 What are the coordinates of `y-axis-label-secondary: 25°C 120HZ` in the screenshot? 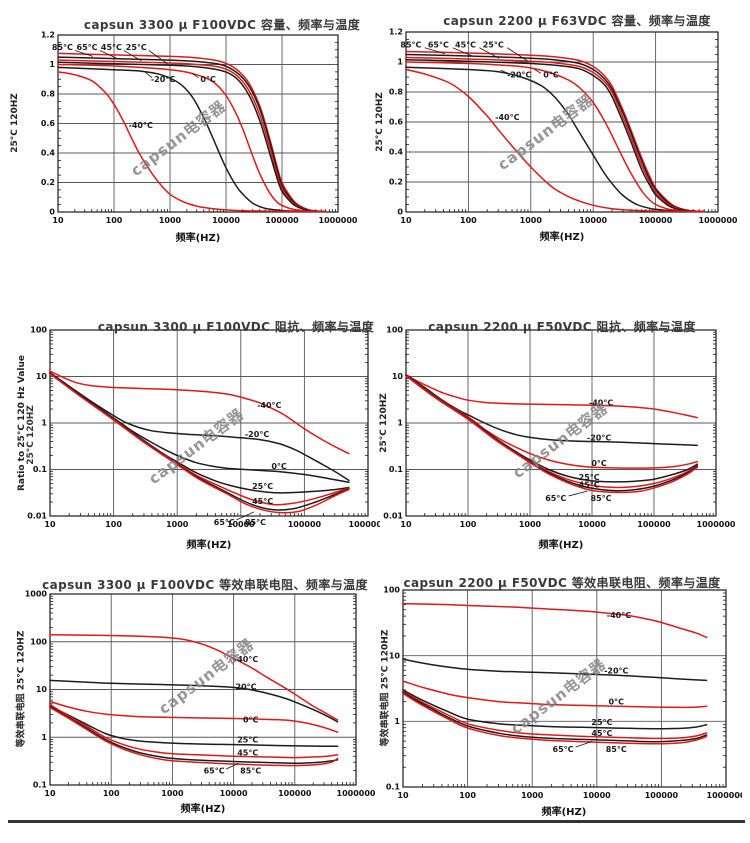 It's located at (31, 435).